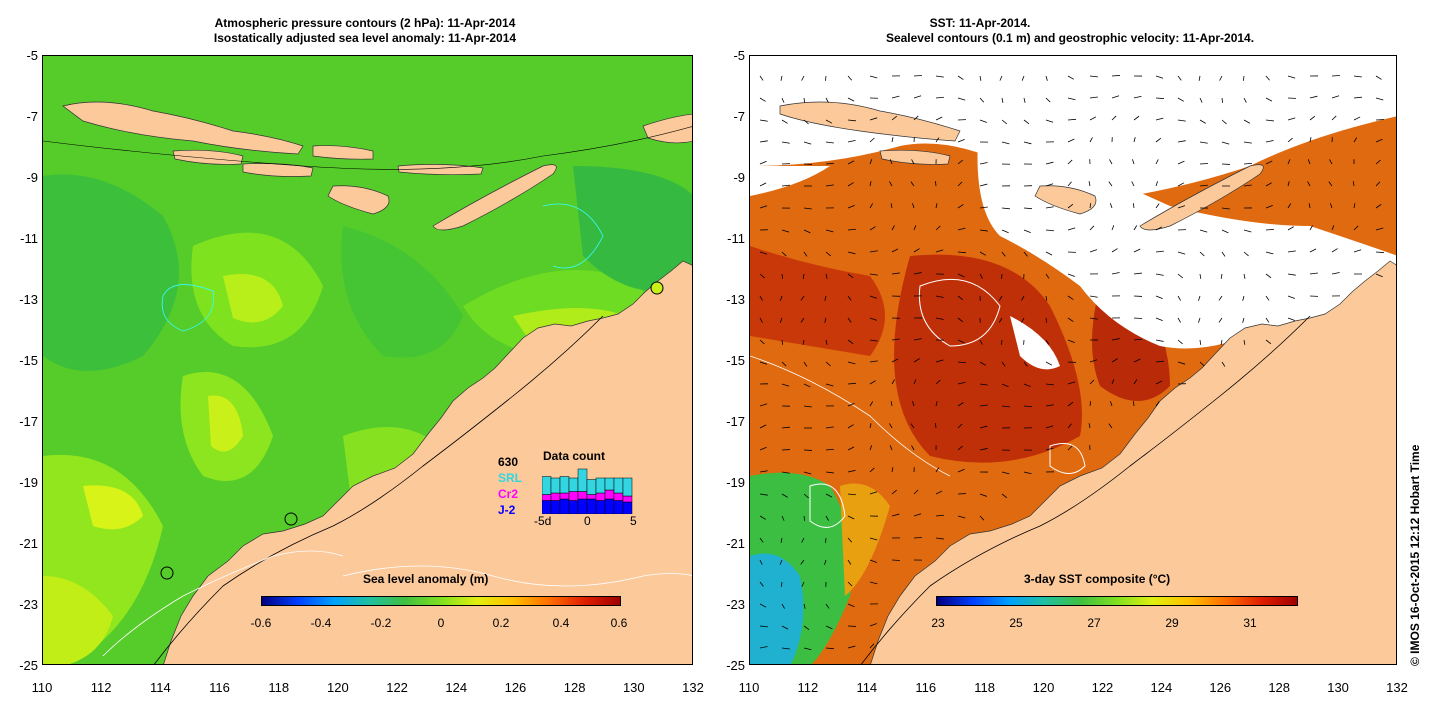 This screenshot has height=710, width=1440. Describe the element at coordinates (817, 301) in the screenshot. I see `sst-warm-patch` at that location.